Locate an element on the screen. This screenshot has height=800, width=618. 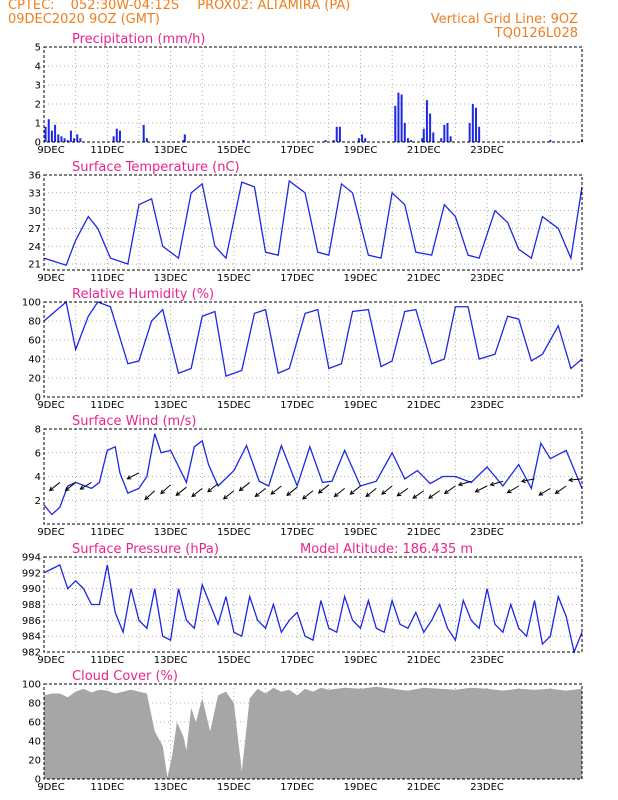
model-label: TQ0126L028 is located at coordinates (536, 33).